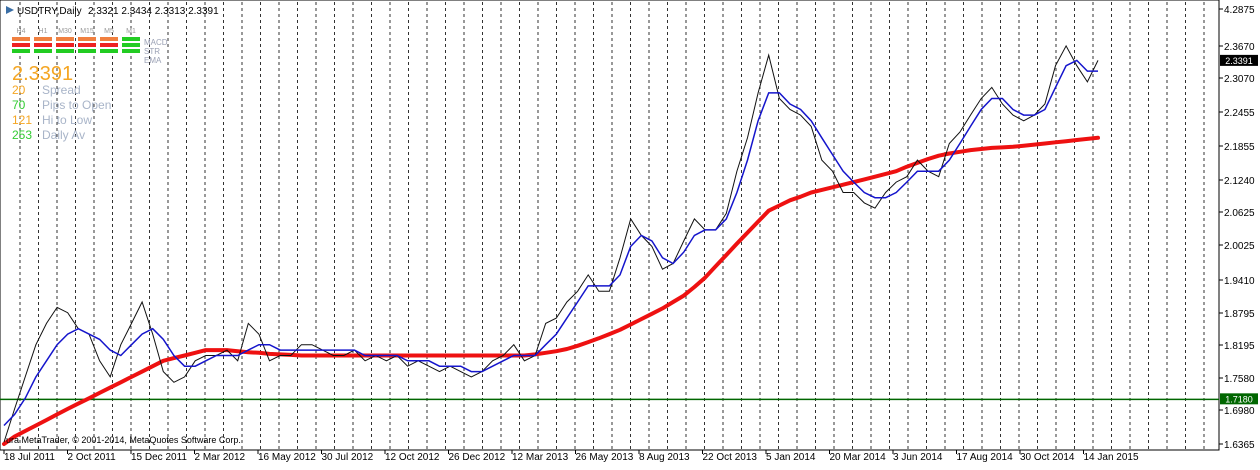  Describe the element at coordinates (76, 50) in the screenshot. I see `ema-signal-row` at that location.